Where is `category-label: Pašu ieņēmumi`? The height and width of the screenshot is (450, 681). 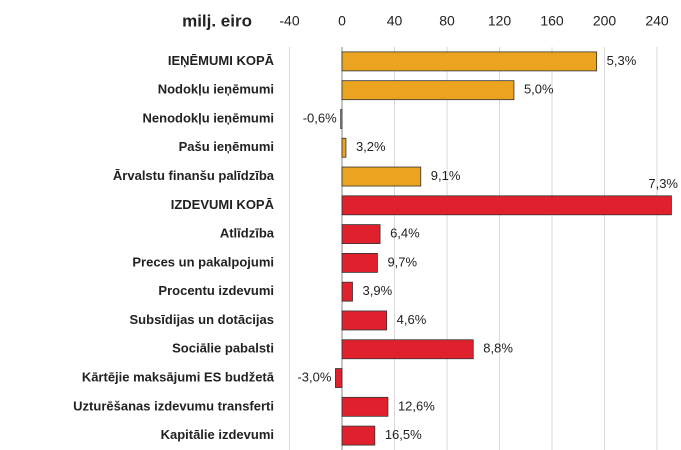
category-label: Pašu ieņēmumi is located at coordinates (226, 146).